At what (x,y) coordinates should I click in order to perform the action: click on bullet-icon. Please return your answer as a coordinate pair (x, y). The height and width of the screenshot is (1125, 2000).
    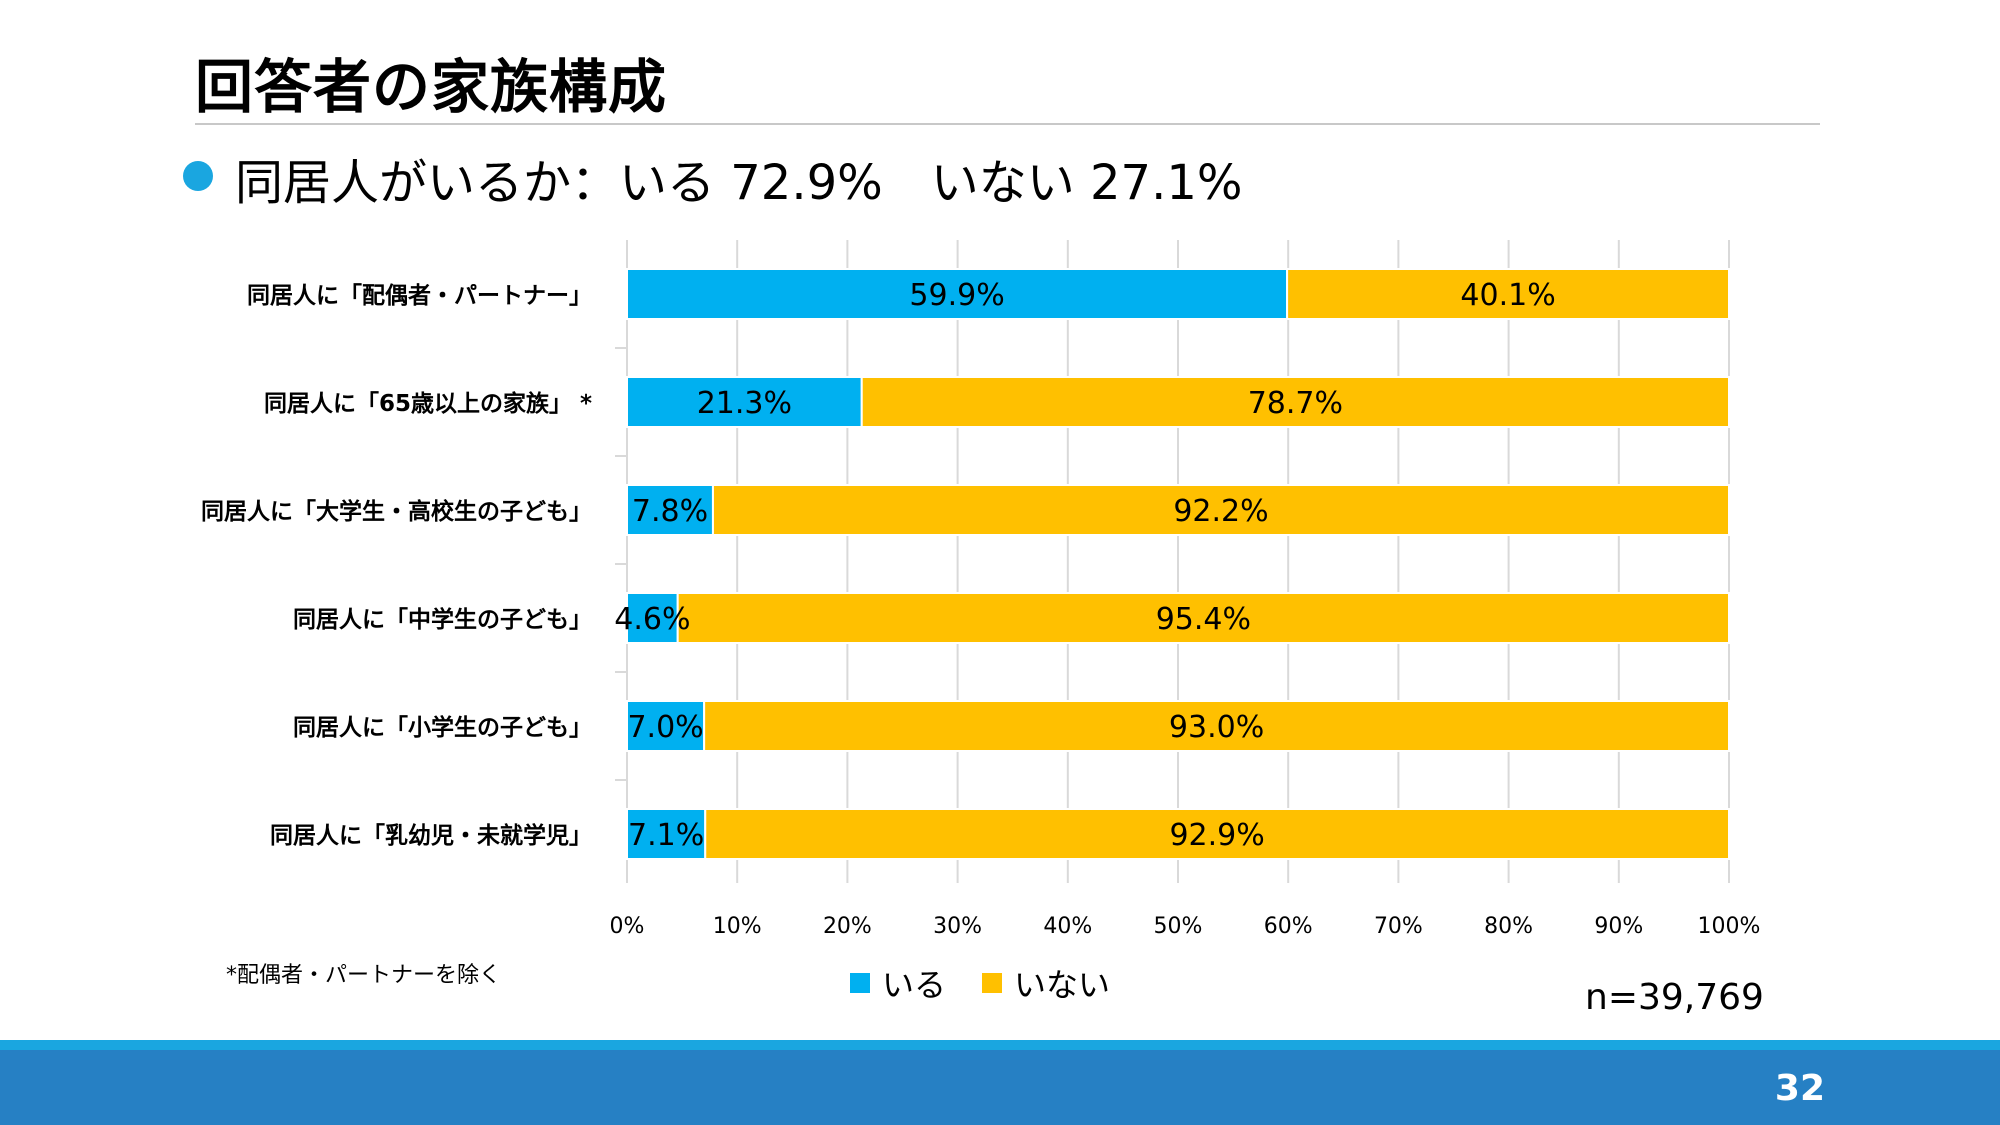
    Looking at the image, I should click on (198, 176).